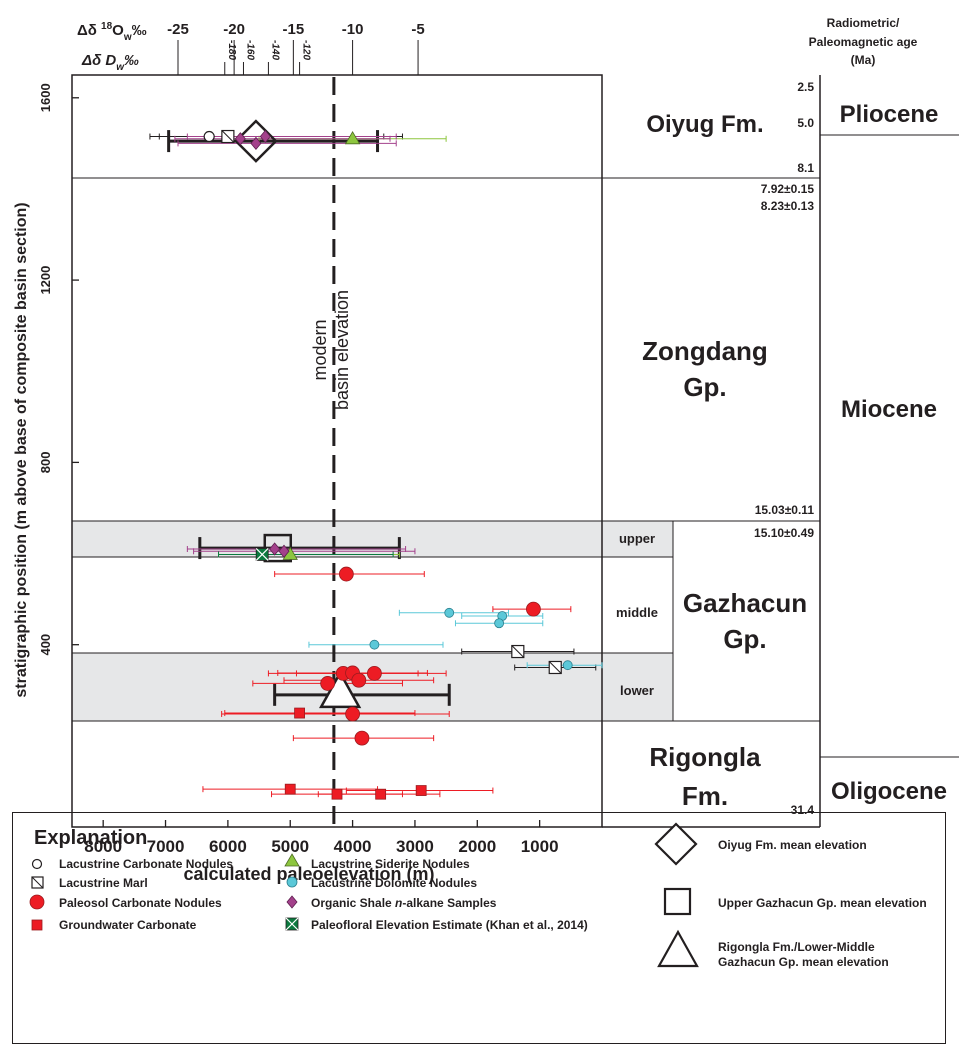 The width and height of the screenshot is (959, 1054). I want to click on reference-line-label: basin elevation, so click(342, 350).